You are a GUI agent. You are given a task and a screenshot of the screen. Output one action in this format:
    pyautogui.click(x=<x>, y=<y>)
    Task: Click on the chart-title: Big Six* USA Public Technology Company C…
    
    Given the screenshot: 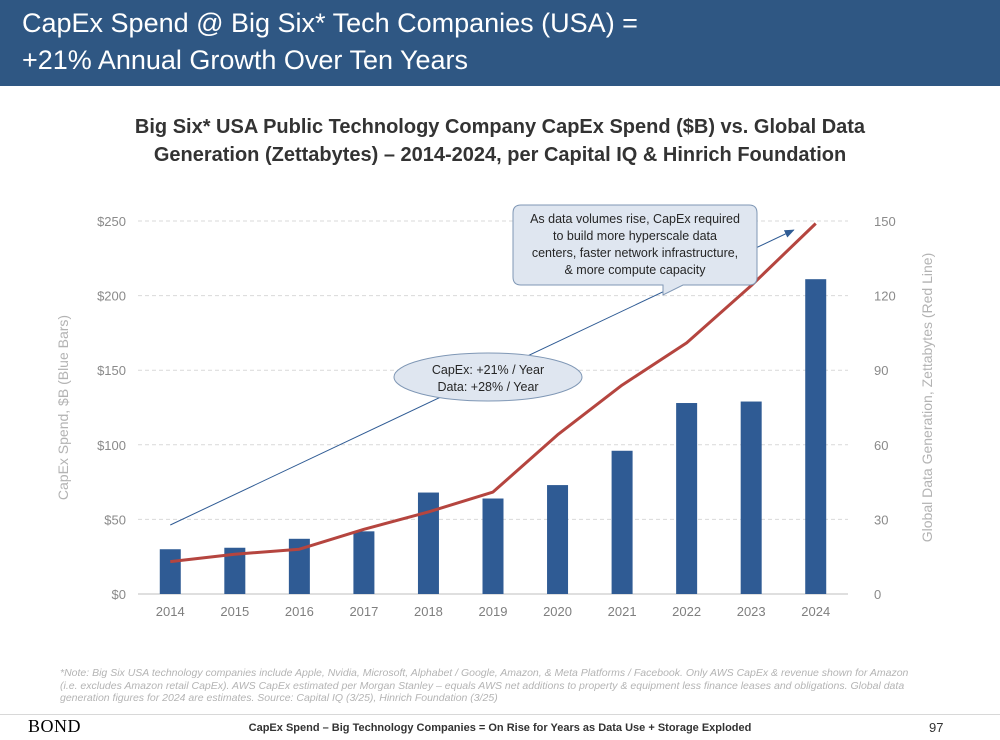 What is the action you would take?
    pyautogui.click(x=500, y=141)
    